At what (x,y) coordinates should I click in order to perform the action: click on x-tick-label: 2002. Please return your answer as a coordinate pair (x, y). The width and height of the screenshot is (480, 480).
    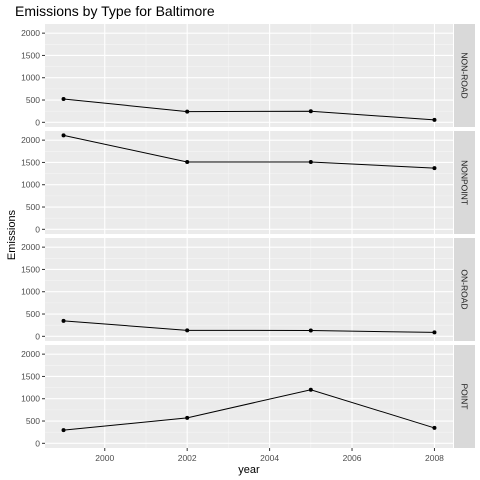
    Looking at the image, I should click on (187, 458).